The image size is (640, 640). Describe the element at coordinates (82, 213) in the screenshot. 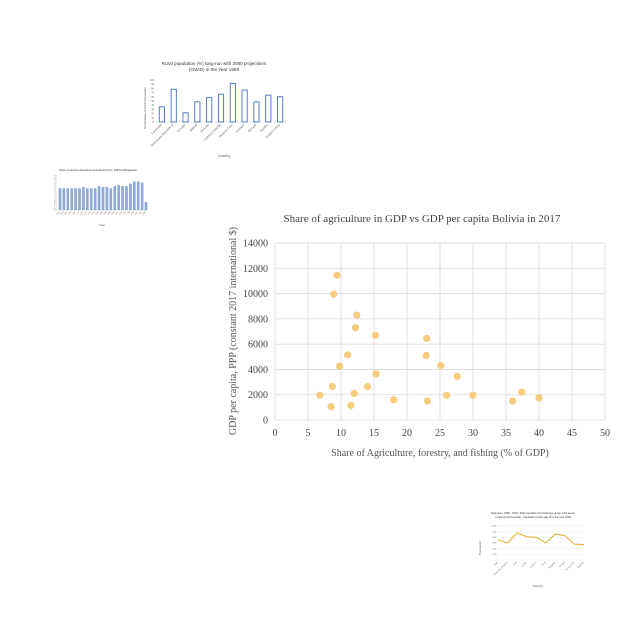

I see `diet-x-tick-label: 1973` at that location.